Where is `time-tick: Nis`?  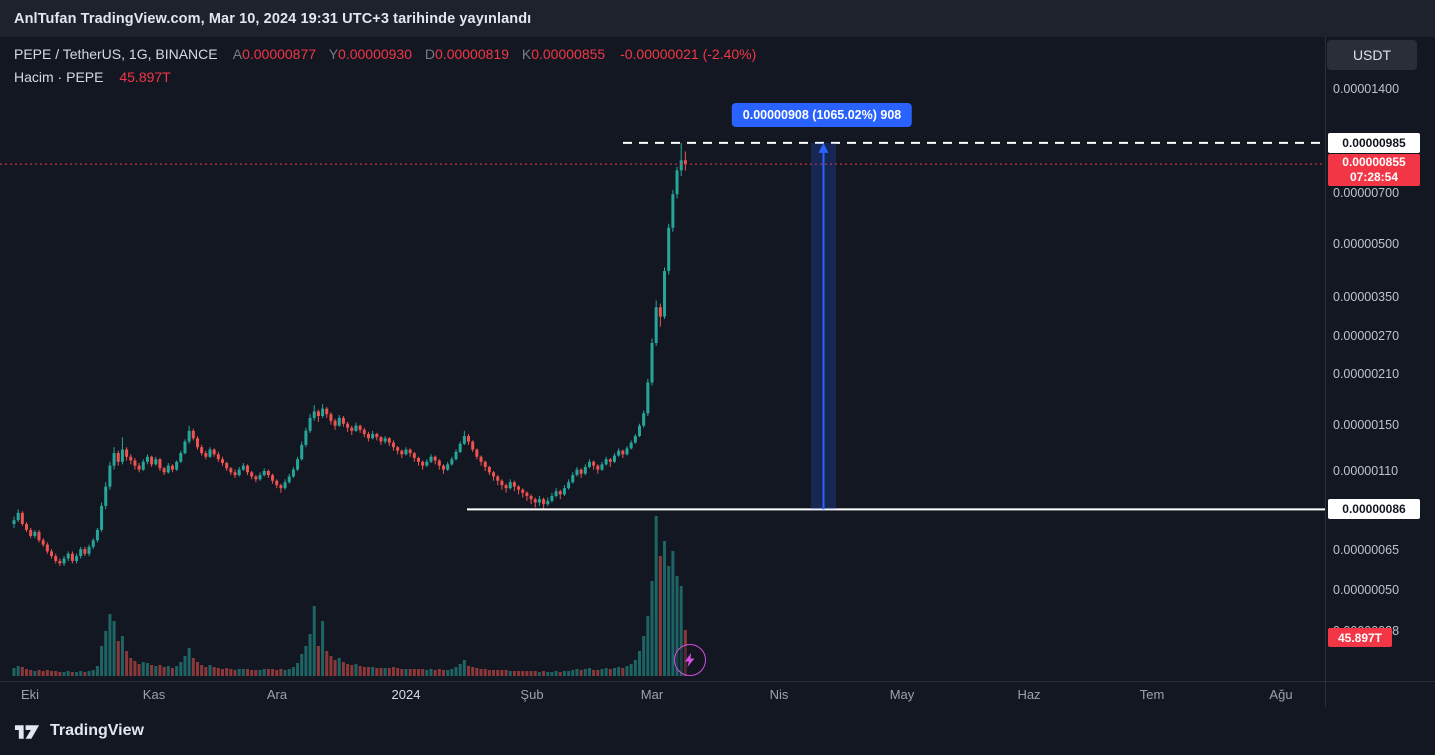
time-tick: Nis is located at coordinates (779, 694).